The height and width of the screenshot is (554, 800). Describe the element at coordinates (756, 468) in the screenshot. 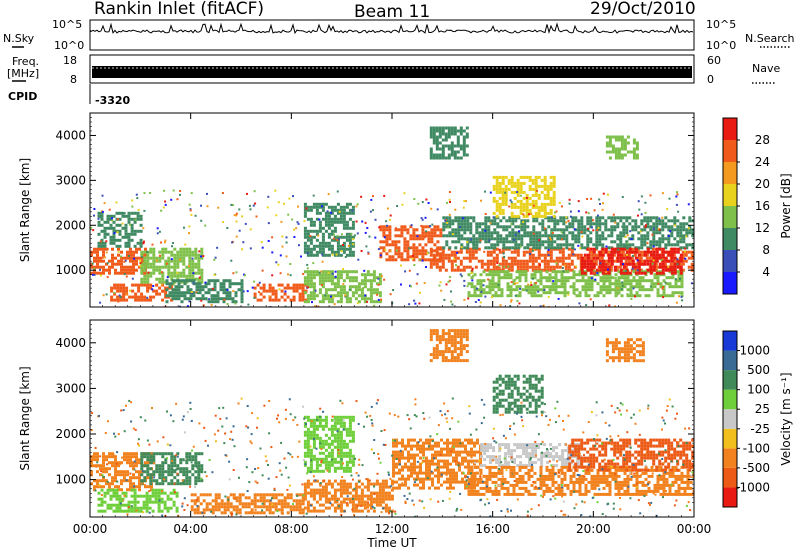

I see `velocity-colorbar-label: -500` at that location.